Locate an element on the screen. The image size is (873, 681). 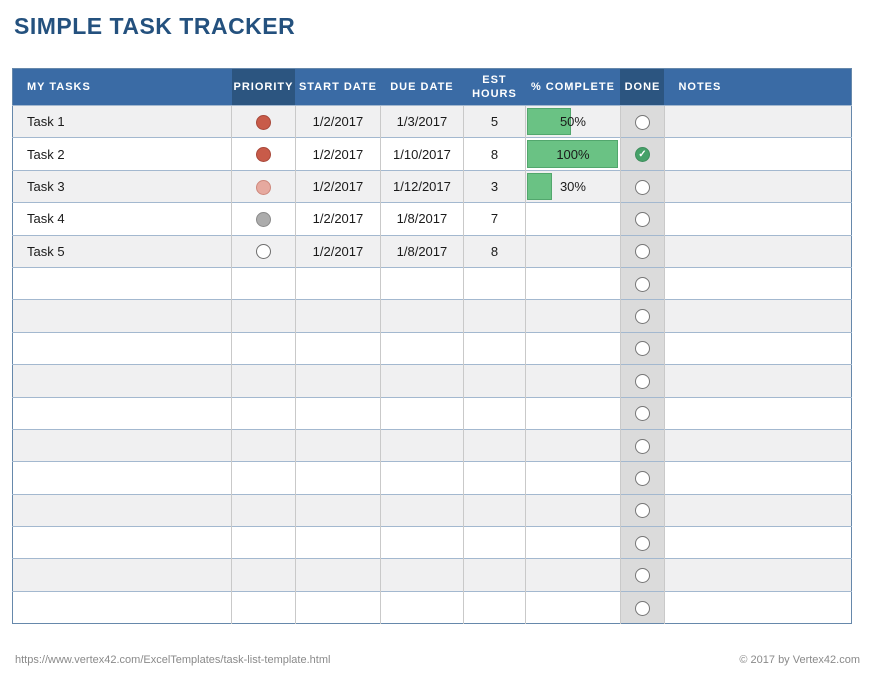
complete-cell: 100% is located at coordinates (572, 154).